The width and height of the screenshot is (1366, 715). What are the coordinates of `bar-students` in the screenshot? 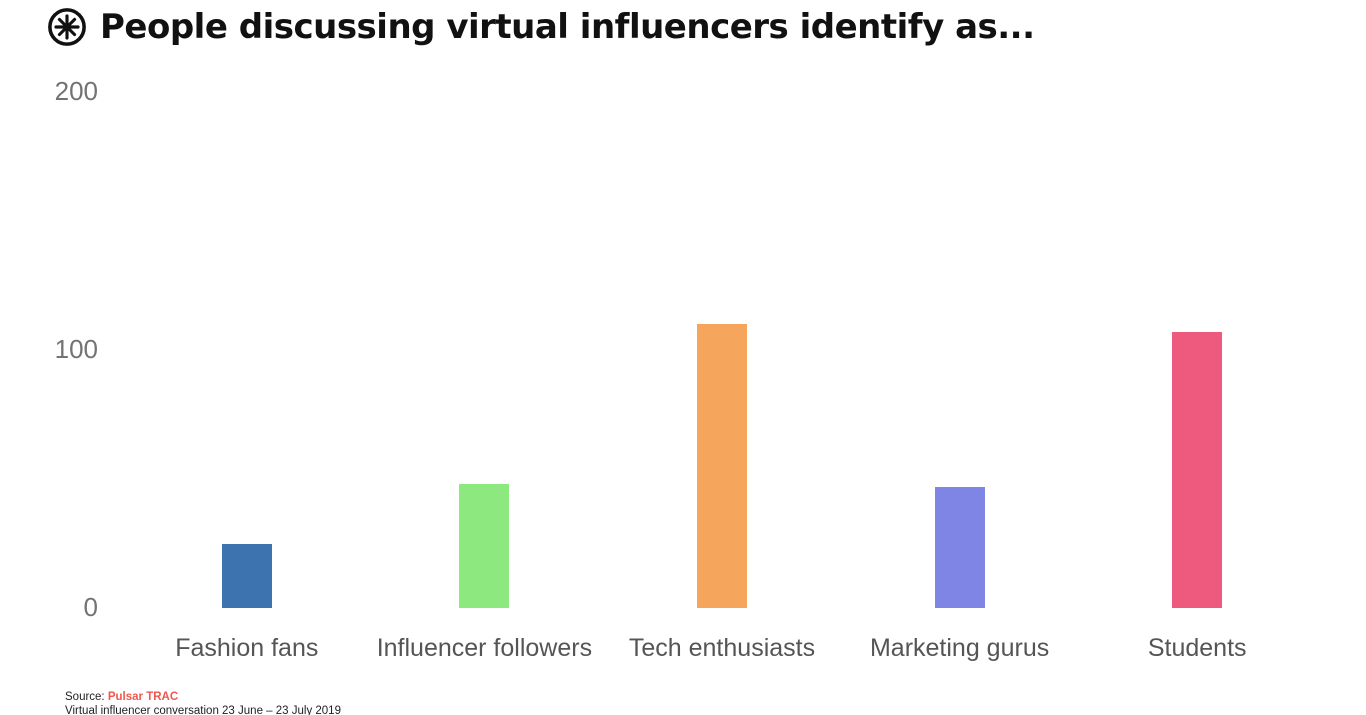 It's located at (1197, 469).